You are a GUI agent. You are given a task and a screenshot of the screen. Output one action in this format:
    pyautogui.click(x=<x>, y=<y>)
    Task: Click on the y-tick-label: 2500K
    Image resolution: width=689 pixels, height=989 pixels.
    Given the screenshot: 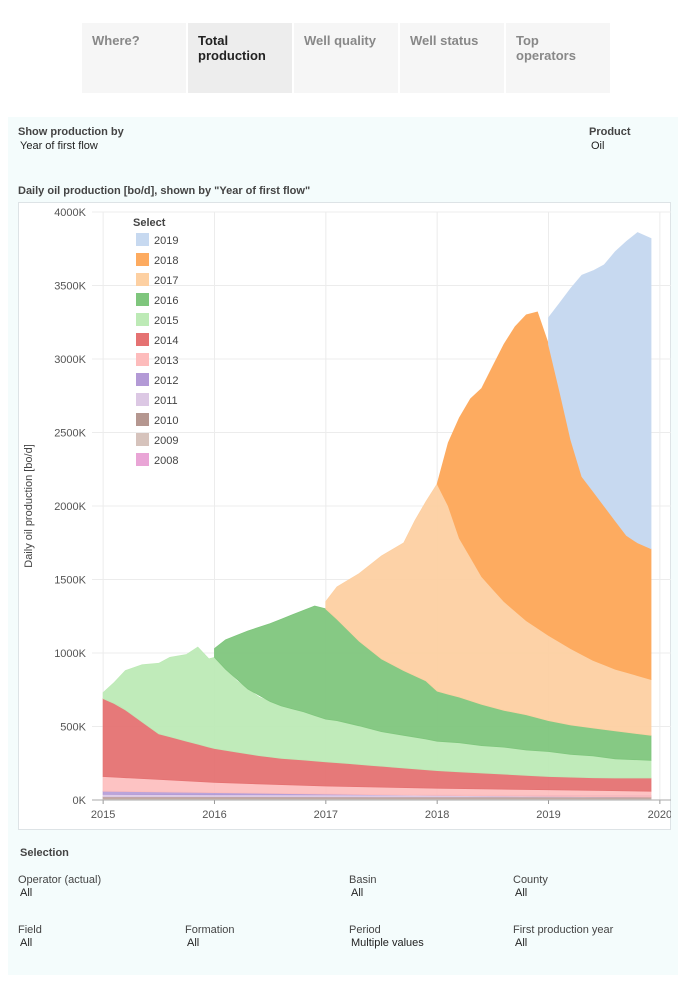 What is the action you would take?
    pyautogui.click(x=70, y=434)
    